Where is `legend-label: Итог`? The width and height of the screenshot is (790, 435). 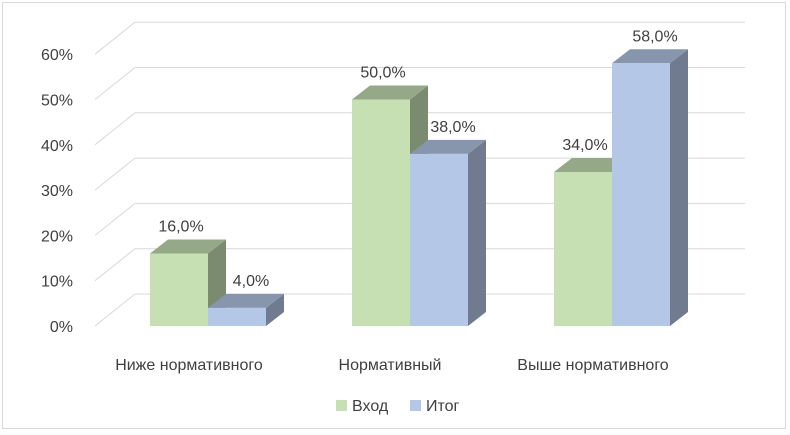 legend-label: Итог is located at coordinates (443, 406).